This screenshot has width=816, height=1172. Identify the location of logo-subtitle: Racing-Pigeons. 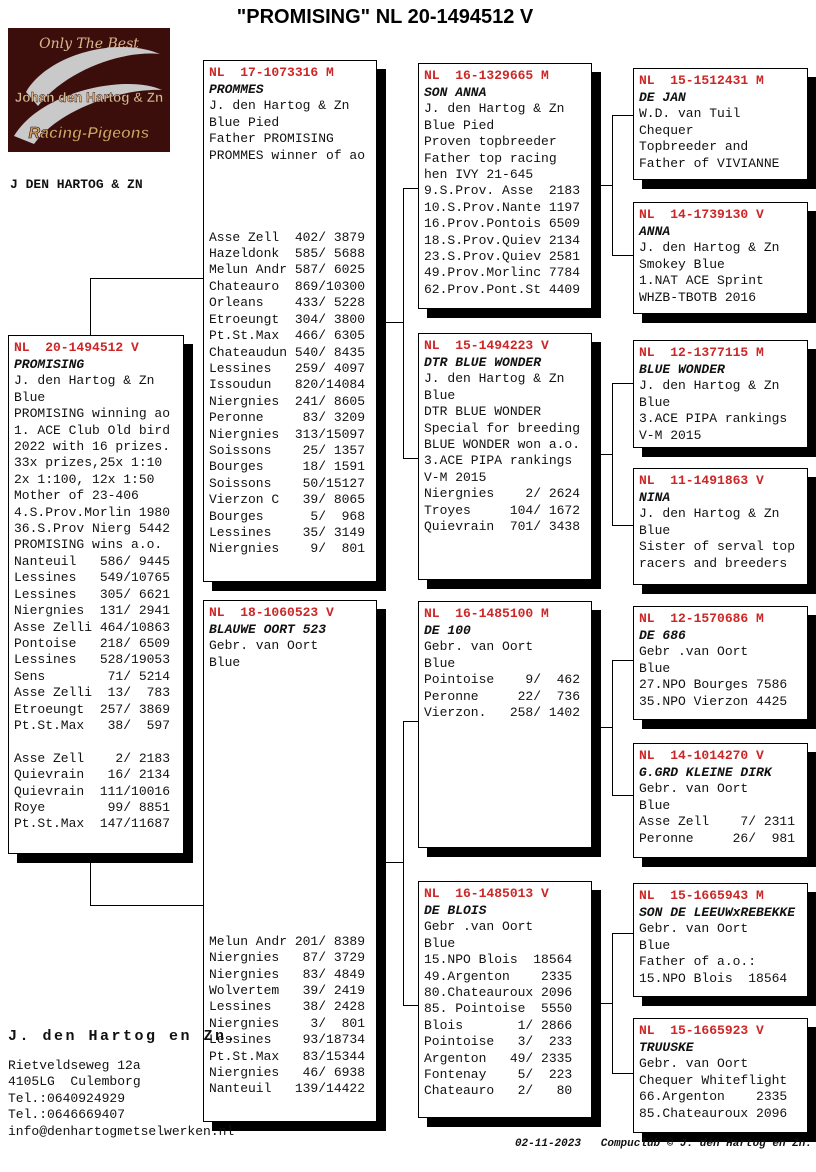
(89, 133).